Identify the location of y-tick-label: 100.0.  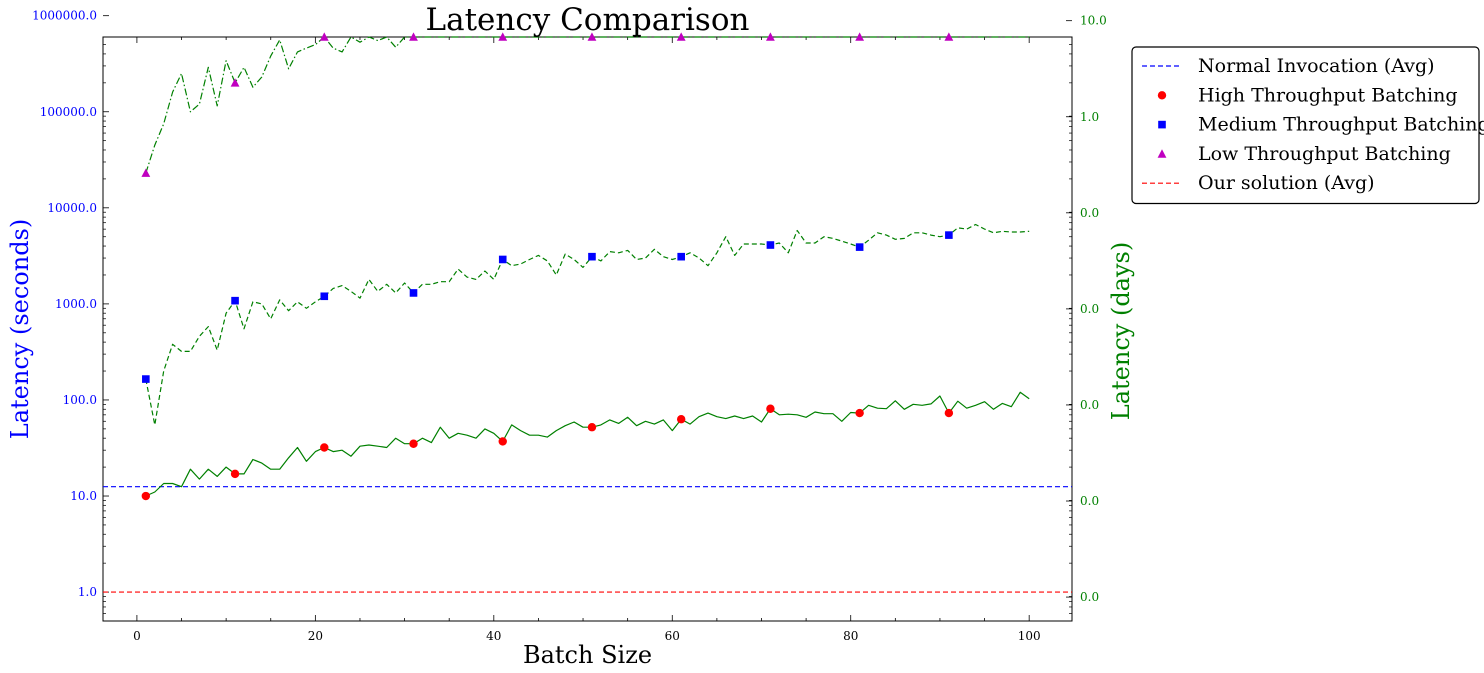
(80, 400).